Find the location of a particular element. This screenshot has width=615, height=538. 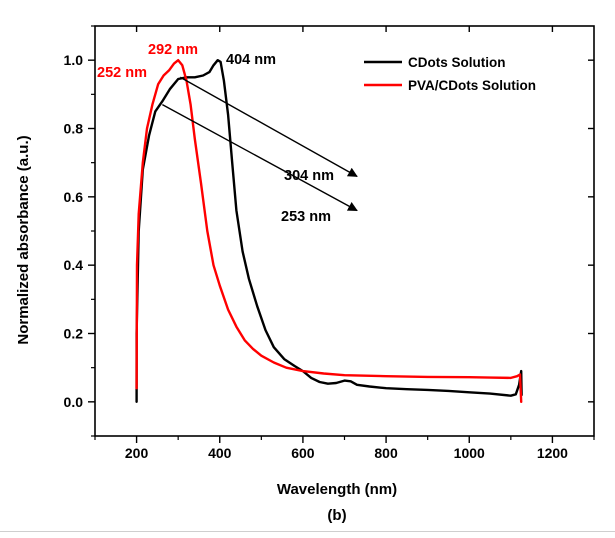

x-tick-label: 600 is located at coordinates (303, 453).